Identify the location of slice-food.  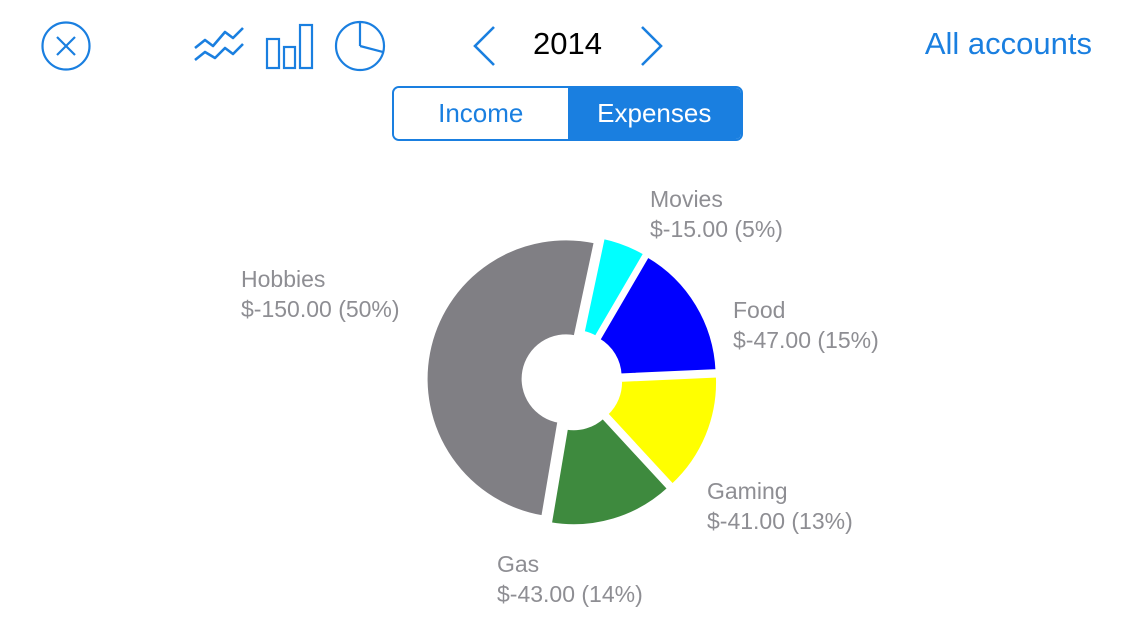
(657, 315).